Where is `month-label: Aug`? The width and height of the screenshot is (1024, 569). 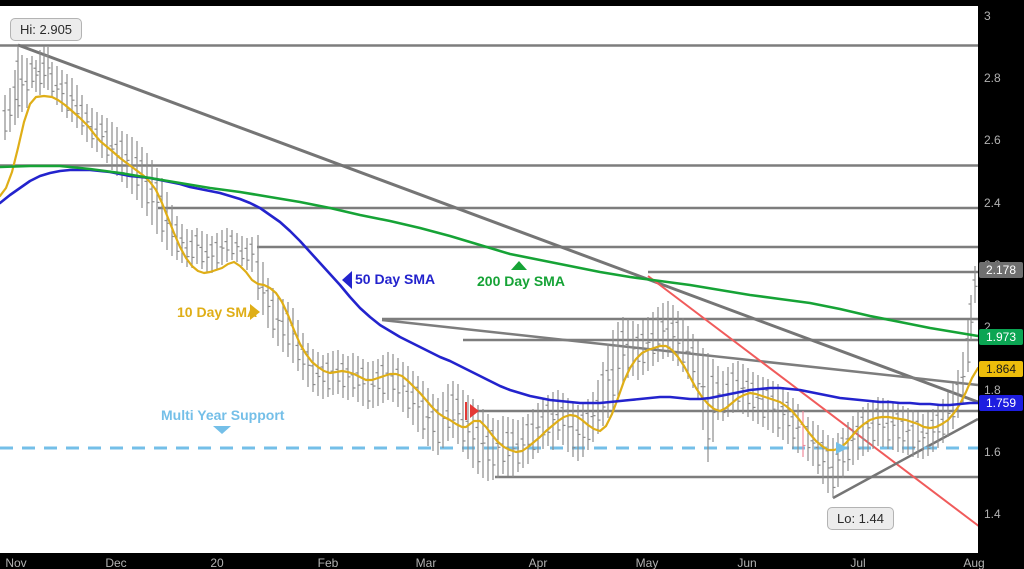 month-label: Aug is located at coordinates (974, 562).